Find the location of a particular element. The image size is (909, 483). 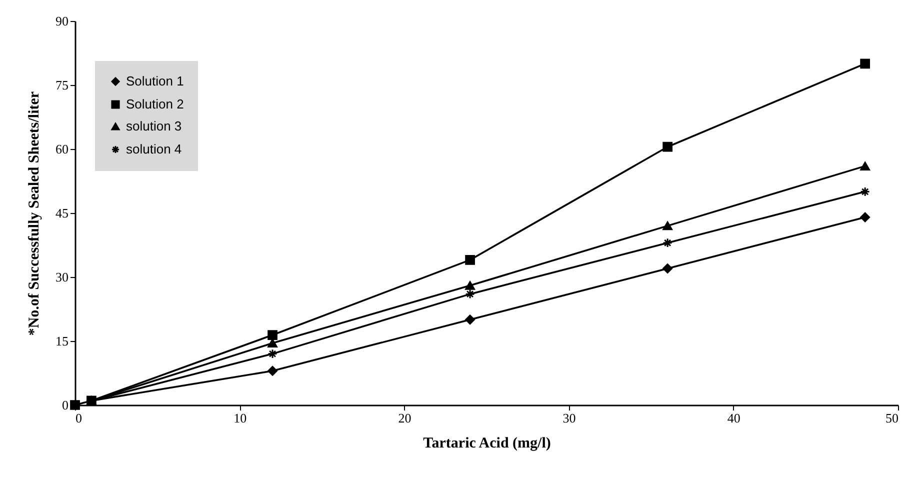

y-axis-title: *No.of Successfully Sealed Sheets/liter is located at coordinates (34, 213).